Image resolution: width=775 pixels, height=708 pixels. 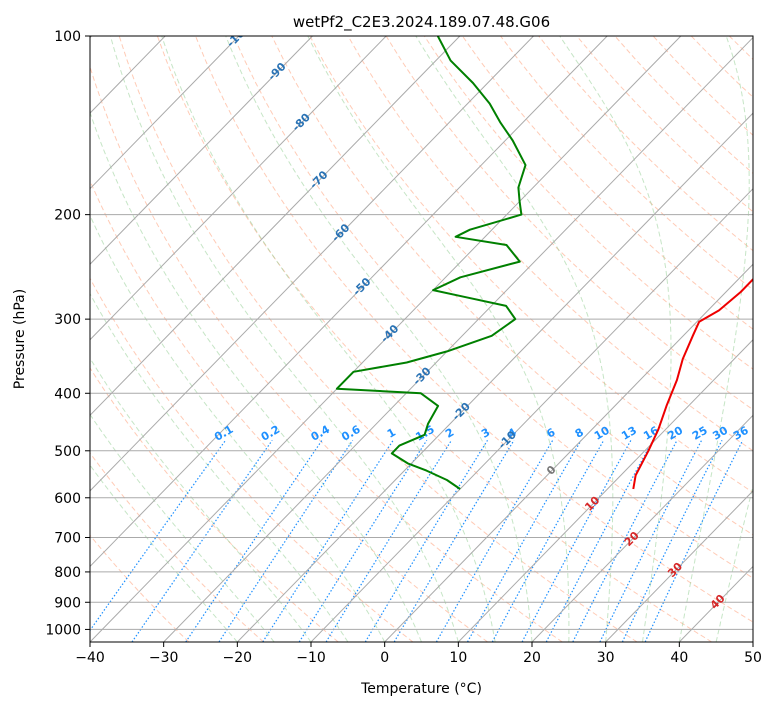 What do you see at coordinates (20, 339) in the screenshot?
I see `y-axis-label: Pressure (hPa)` at bounding box center [20, 339].